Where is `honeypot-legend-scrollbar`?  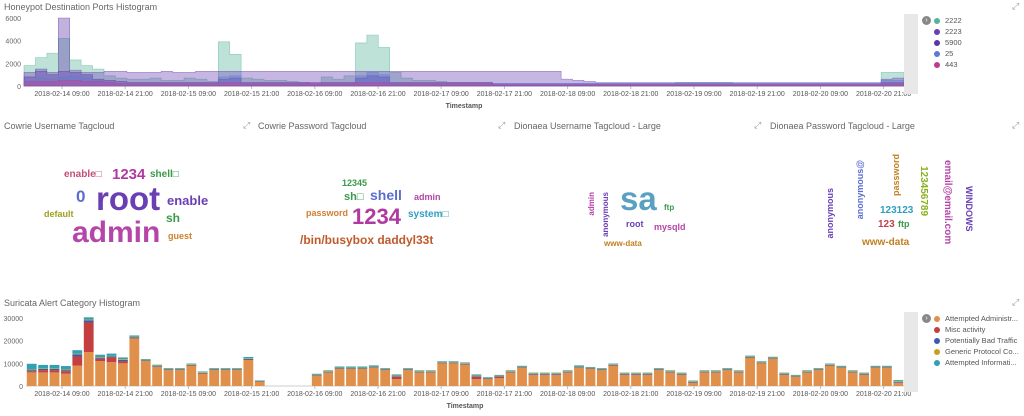 honeypot-legend-scrollbar is located at coordinates (911, 54).